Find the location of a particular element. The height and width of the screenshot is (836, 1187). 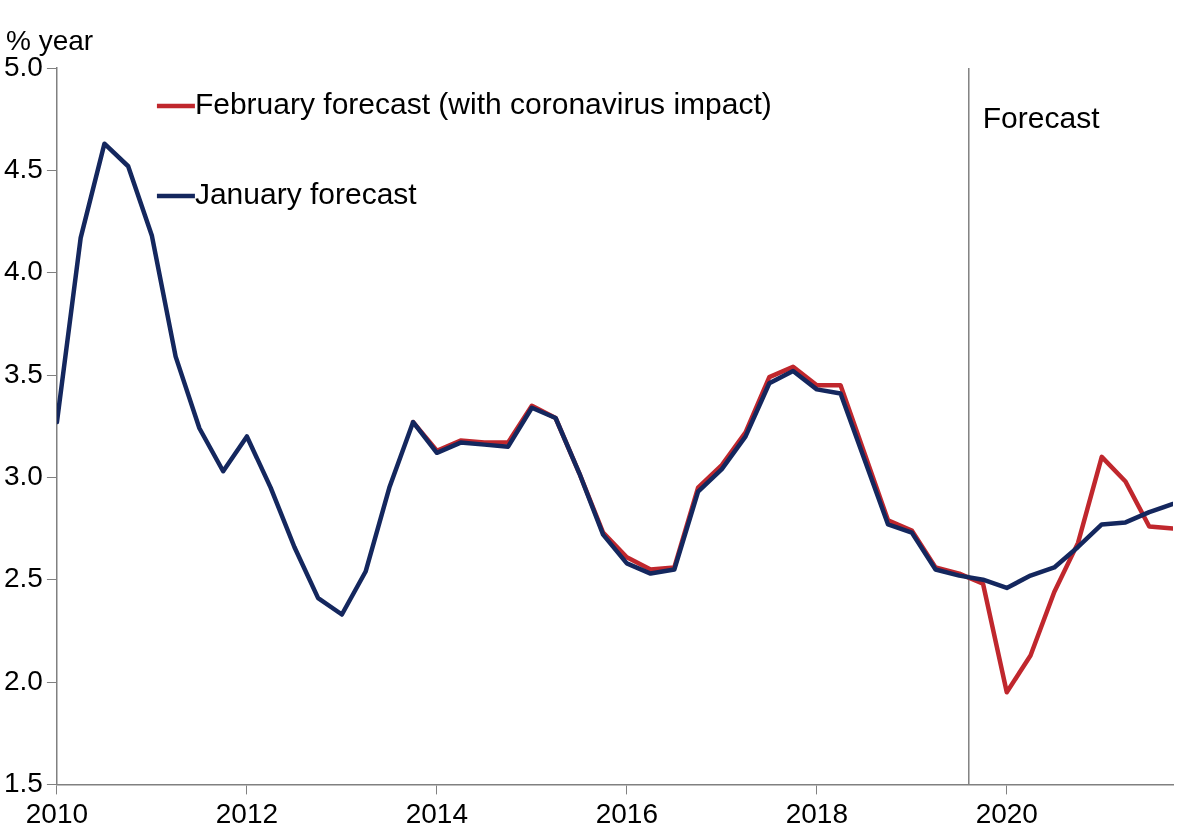

x-tick-label: 2012 is located at coordinates (247, 813).